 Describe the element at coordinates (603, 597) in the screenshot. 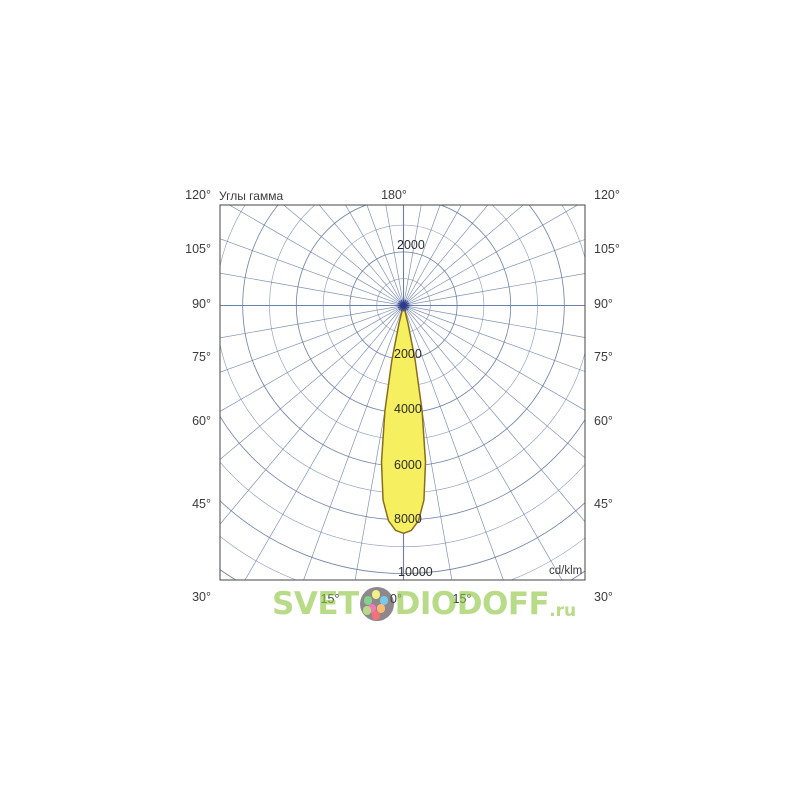

I see `gamma-tick-right-6: 30°` at that location.